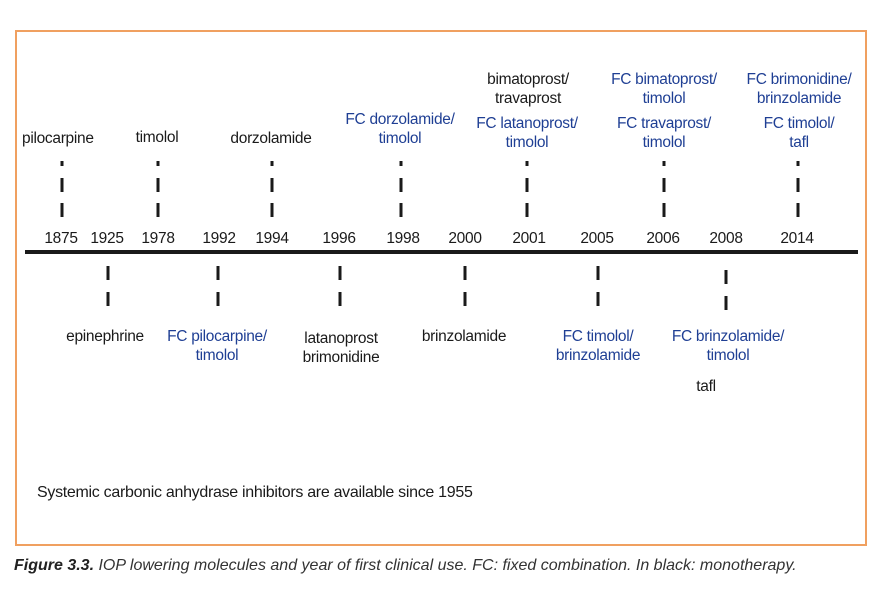 This screenshot has height=611, width=892. I want to click on drug-name: dorzolamide, so click(271, 138).